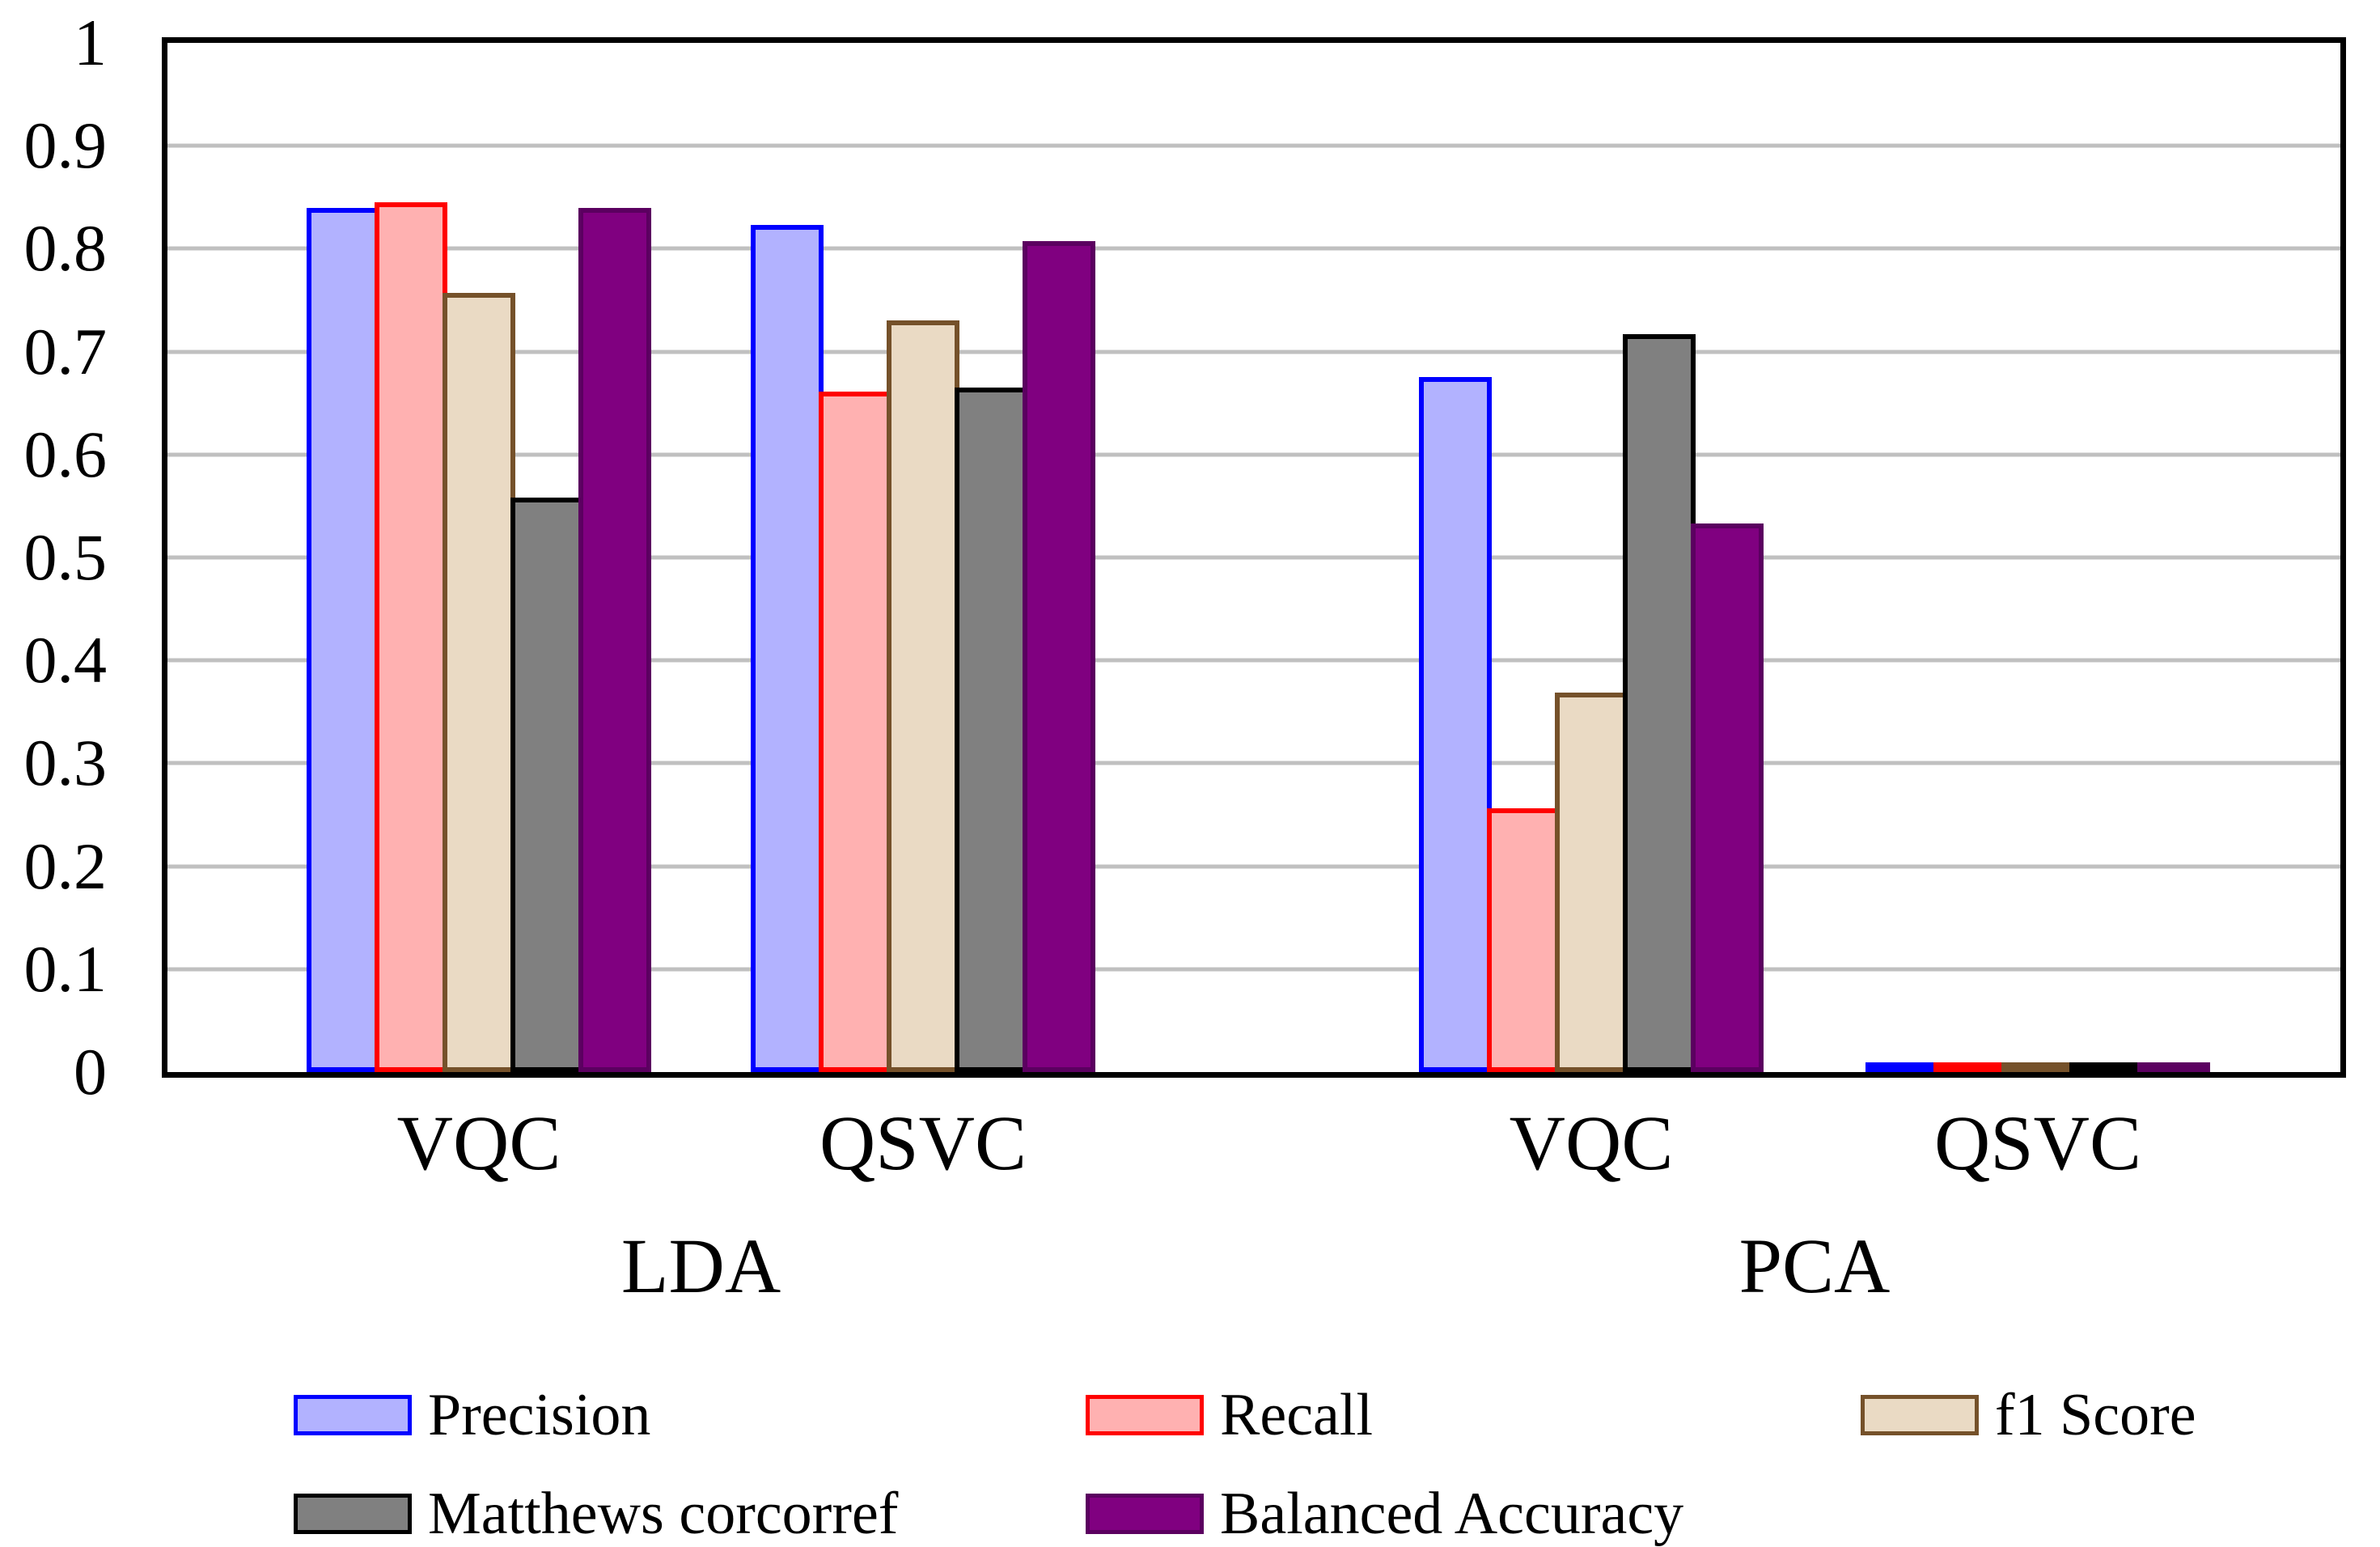  I want to click on bar-cluster-PCA-QSVC, so click(2038, 1067).